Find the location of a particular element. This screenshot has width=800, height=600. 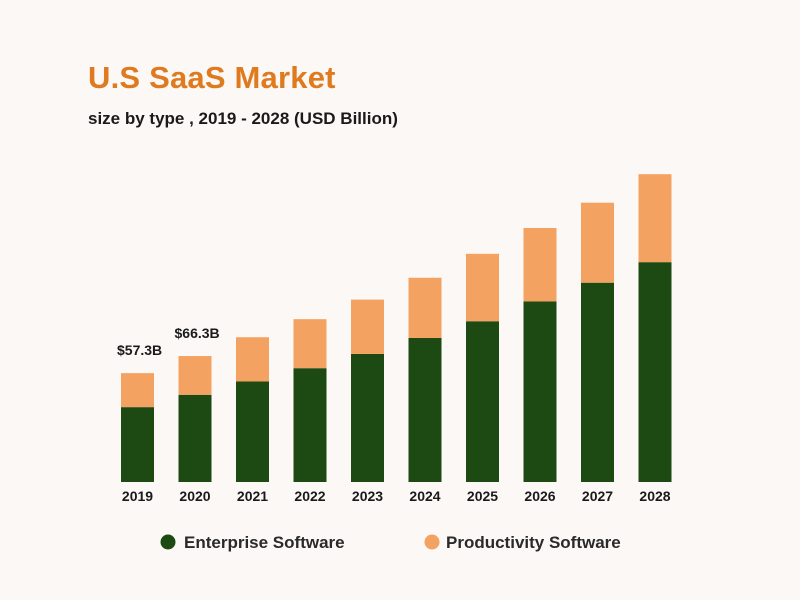

bar-productivity-2025 is located at coordinates (482, 287).